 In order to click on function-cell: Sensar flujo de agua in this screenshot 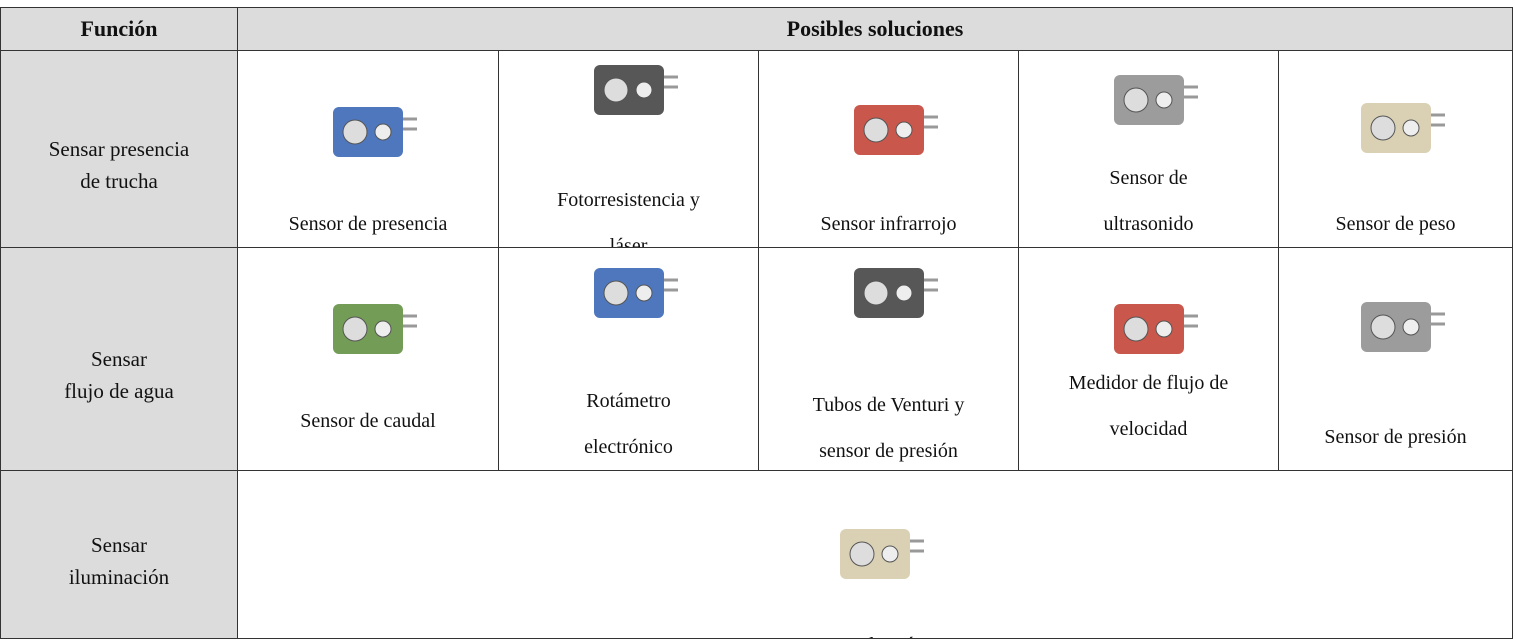, I will do `click(119, 359)`.